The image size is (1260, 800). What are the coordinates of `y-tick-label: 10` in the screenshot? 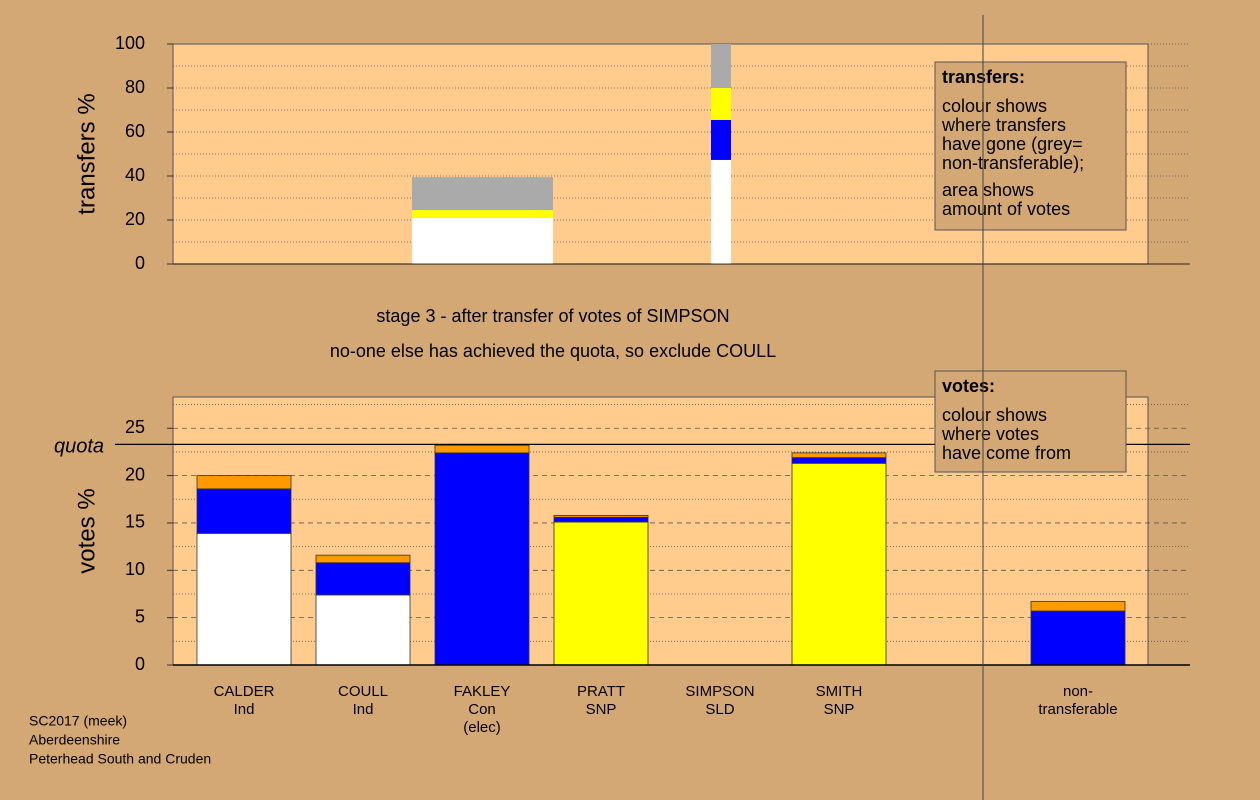 It's located at (135, 569).